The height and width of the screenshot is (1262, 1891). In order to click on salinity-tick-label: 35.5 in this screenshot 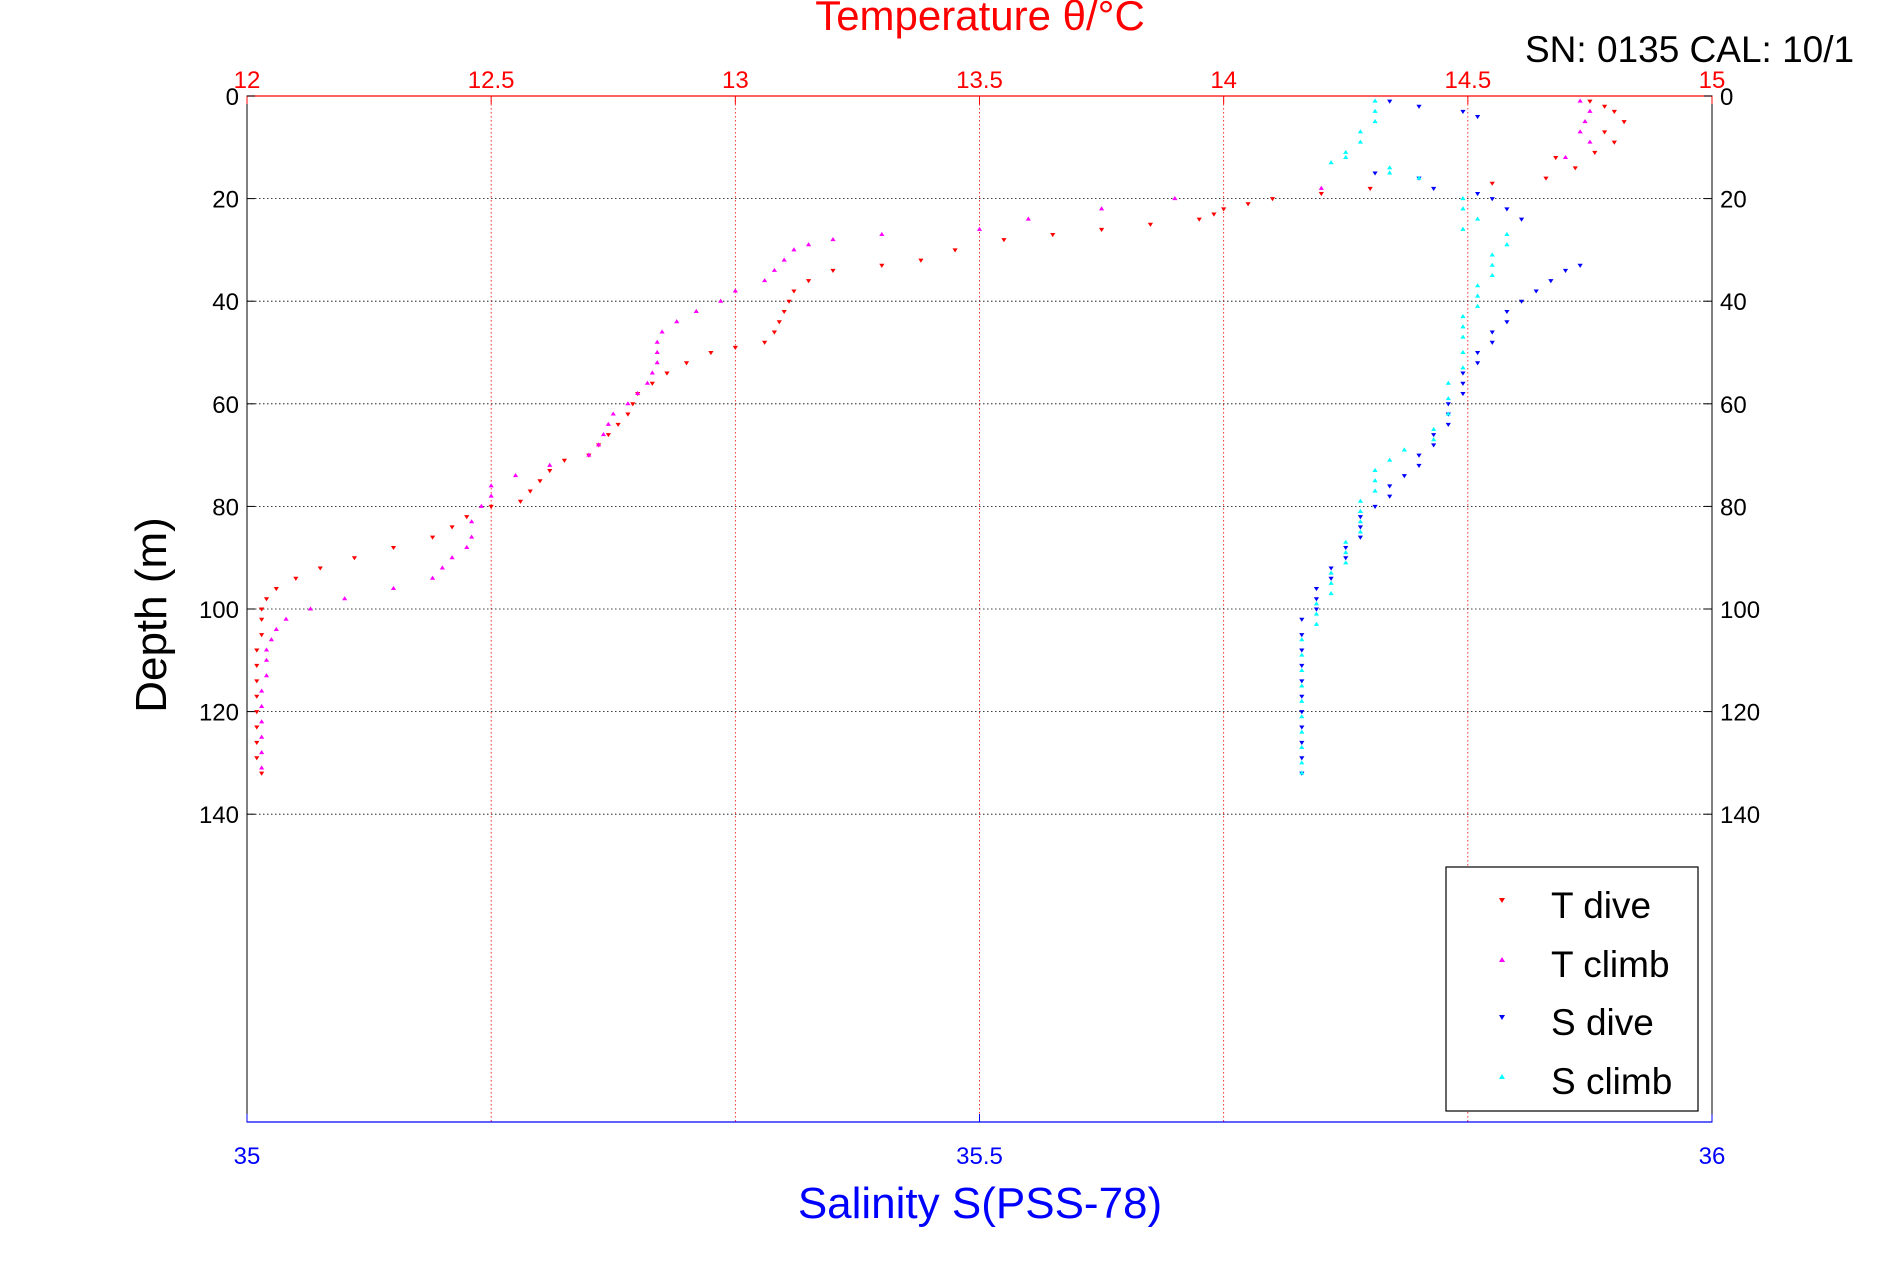, I will do `click(979, 1156)`.